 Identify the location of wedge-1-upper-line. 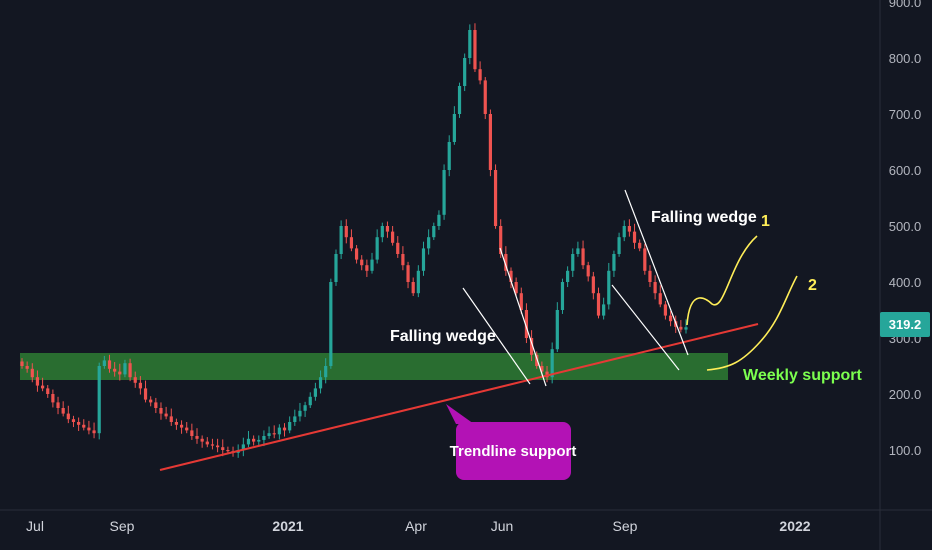
(523, 317).